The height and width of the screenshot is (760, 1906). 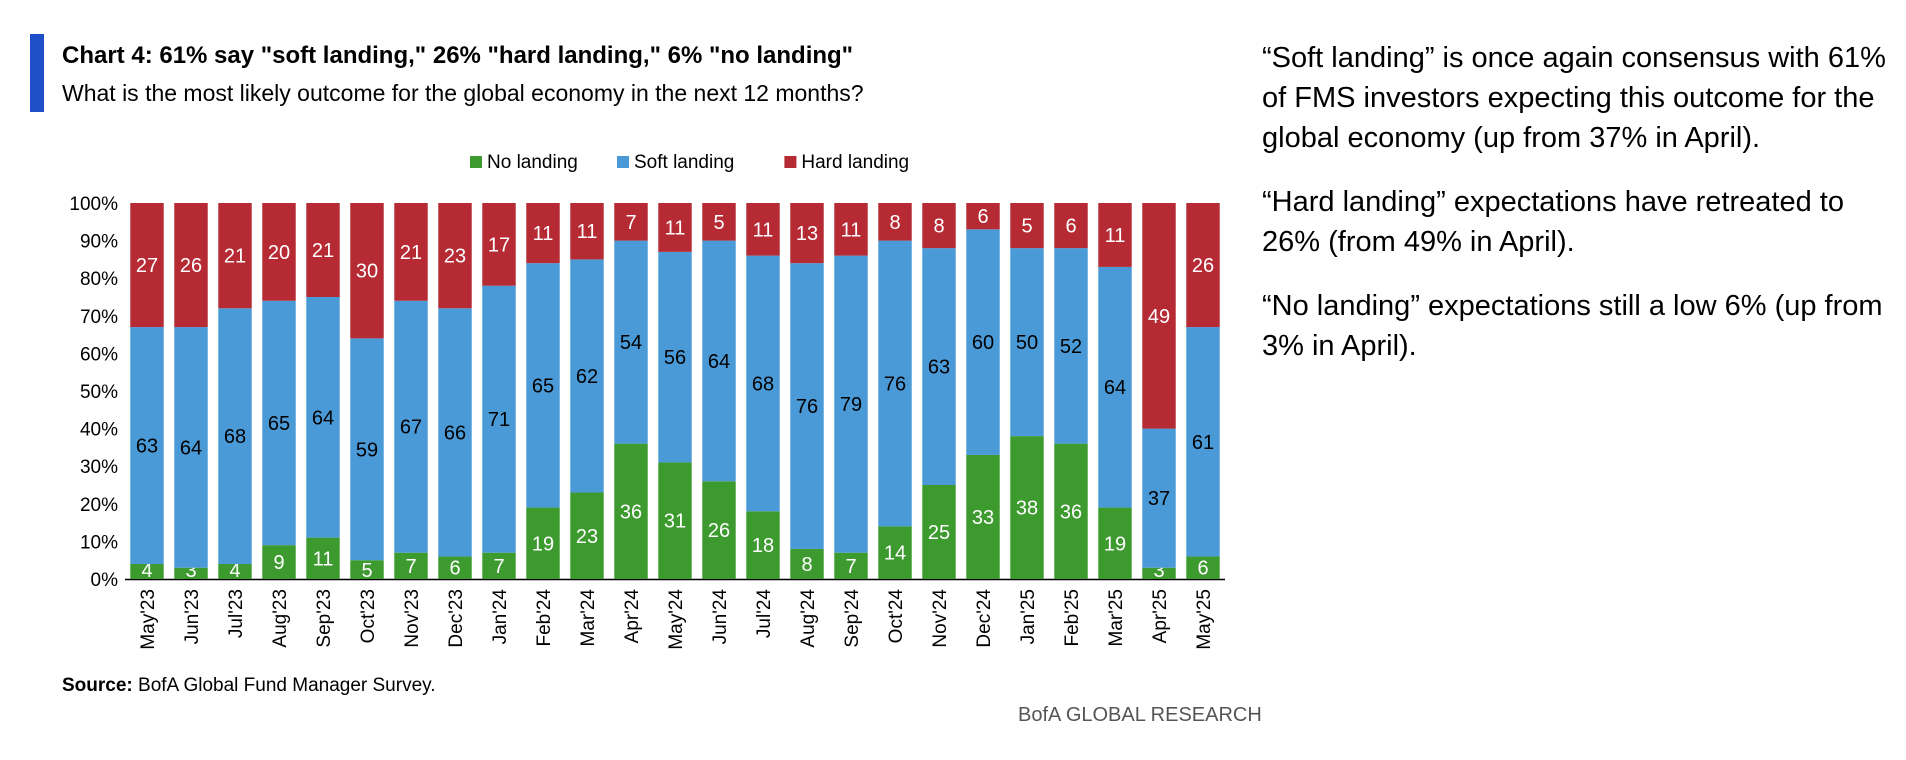 I want to click on y-tick-label: 10%, so click(x=99, y=542).